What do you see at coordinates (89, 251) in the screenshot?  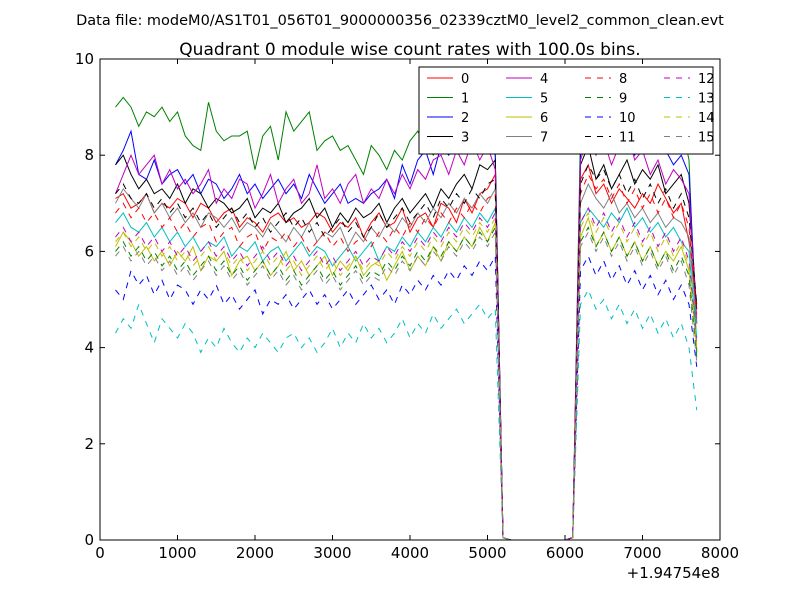 I see `y-tick-label: 6` at bounding box center [89, 251].